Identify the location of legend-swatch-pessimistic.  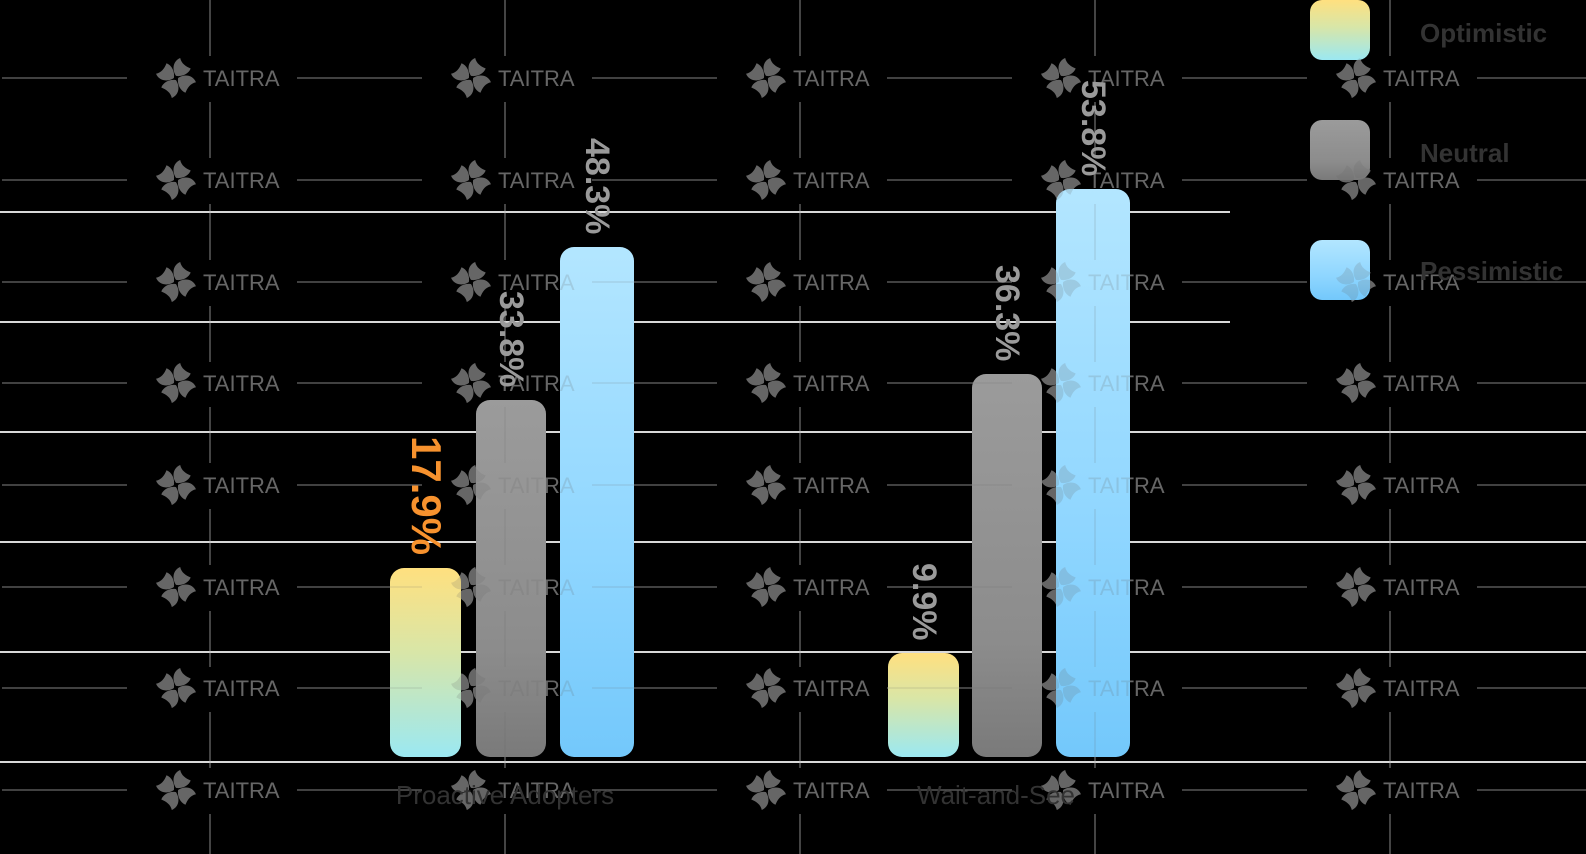
(1340, 270).